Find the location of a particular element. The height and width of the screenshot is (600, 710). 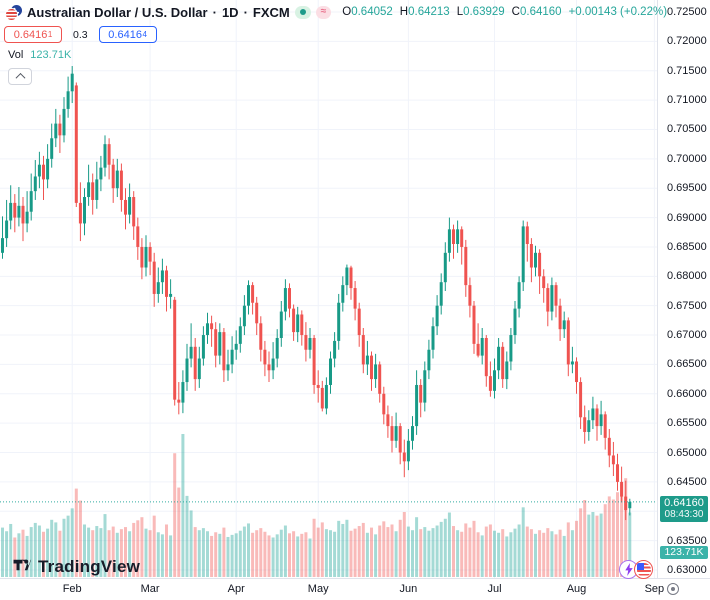

economic-event-markers is located at coordinates (636, 569).